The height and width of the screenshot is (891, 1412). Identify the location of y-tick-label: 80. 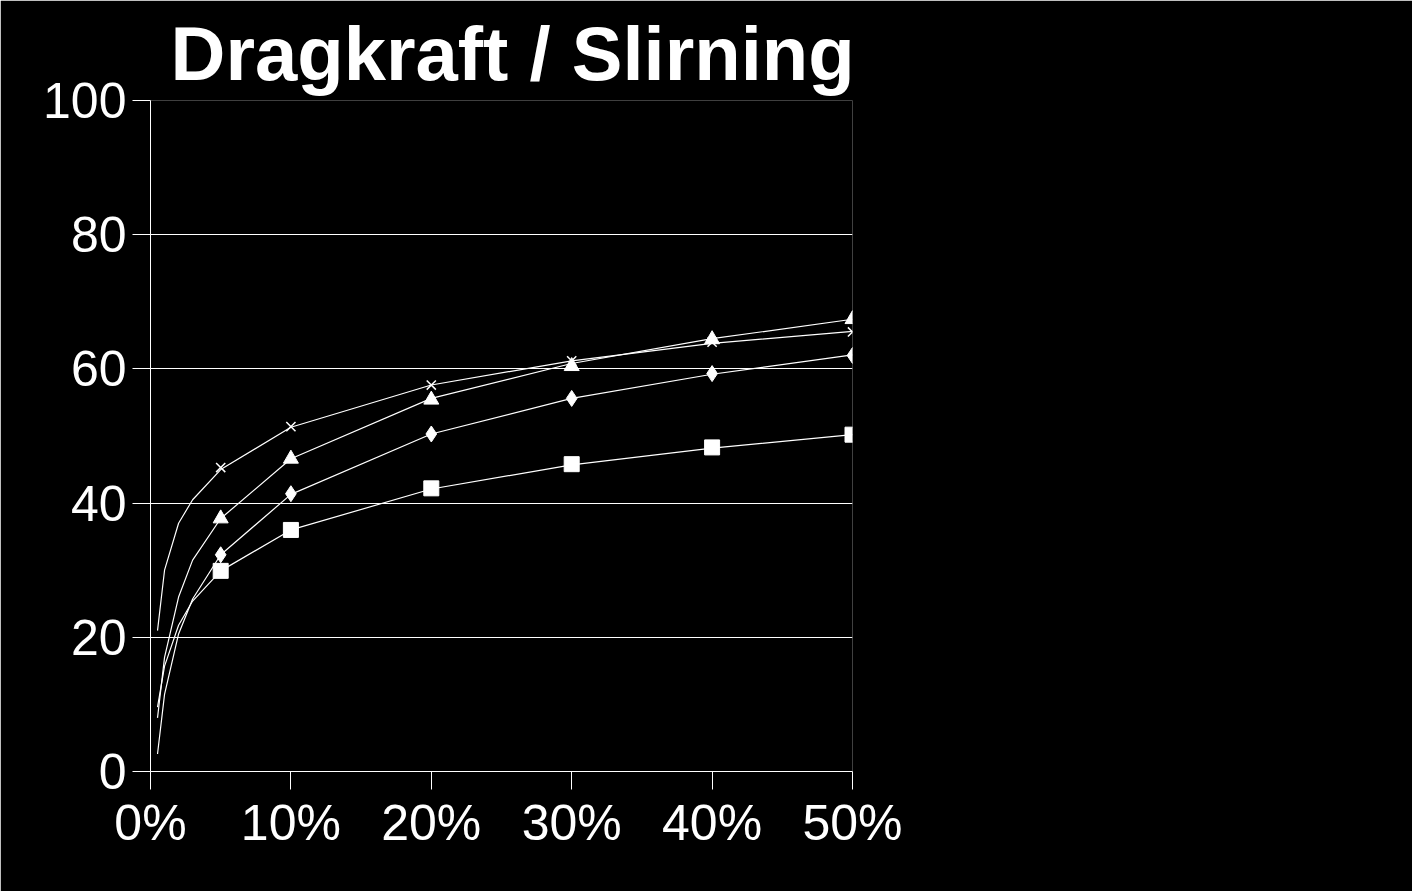
(98, 235).